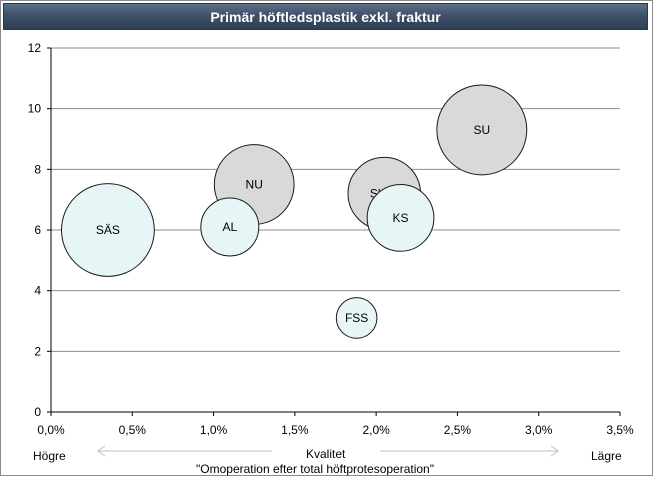  I want to click on y-tick-label: 12, so click(35, 48).